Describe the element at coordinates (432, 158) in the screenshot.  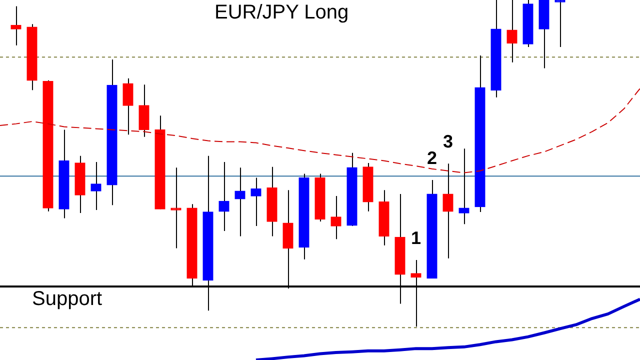
I see `text: 2` at that location.